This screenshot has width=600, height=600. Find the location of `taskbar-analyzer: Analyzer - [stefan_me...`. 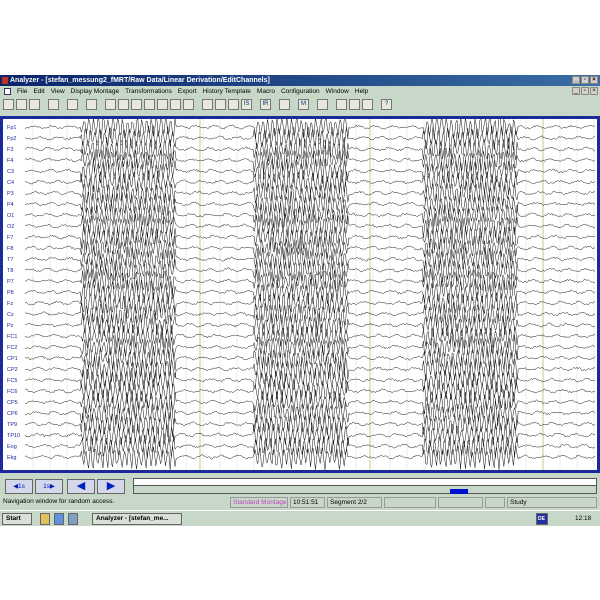

taskbar-analyzer: Analyzer - [stefan_me... is located at coordinates (137, 519).